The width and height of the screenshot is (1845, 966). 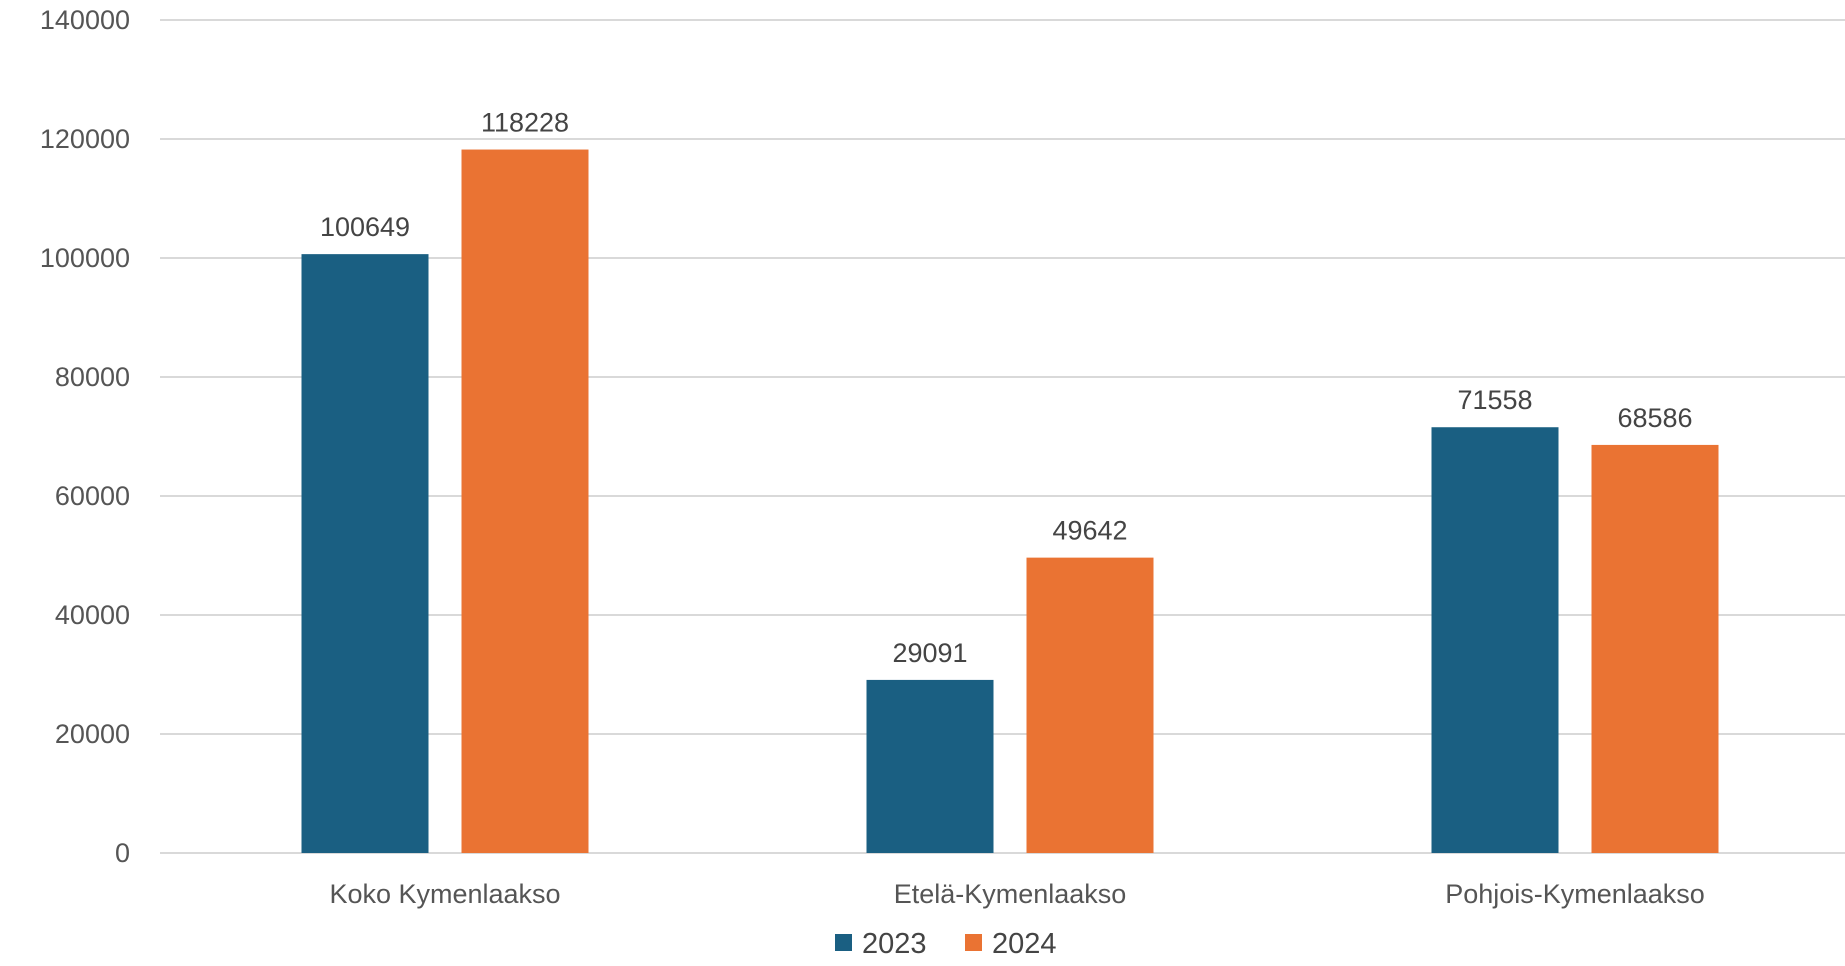 What do you see at coordinates (1089, 531) in the screenshot?
I see `data-label: 49642` at bounding box center [1089, 531].